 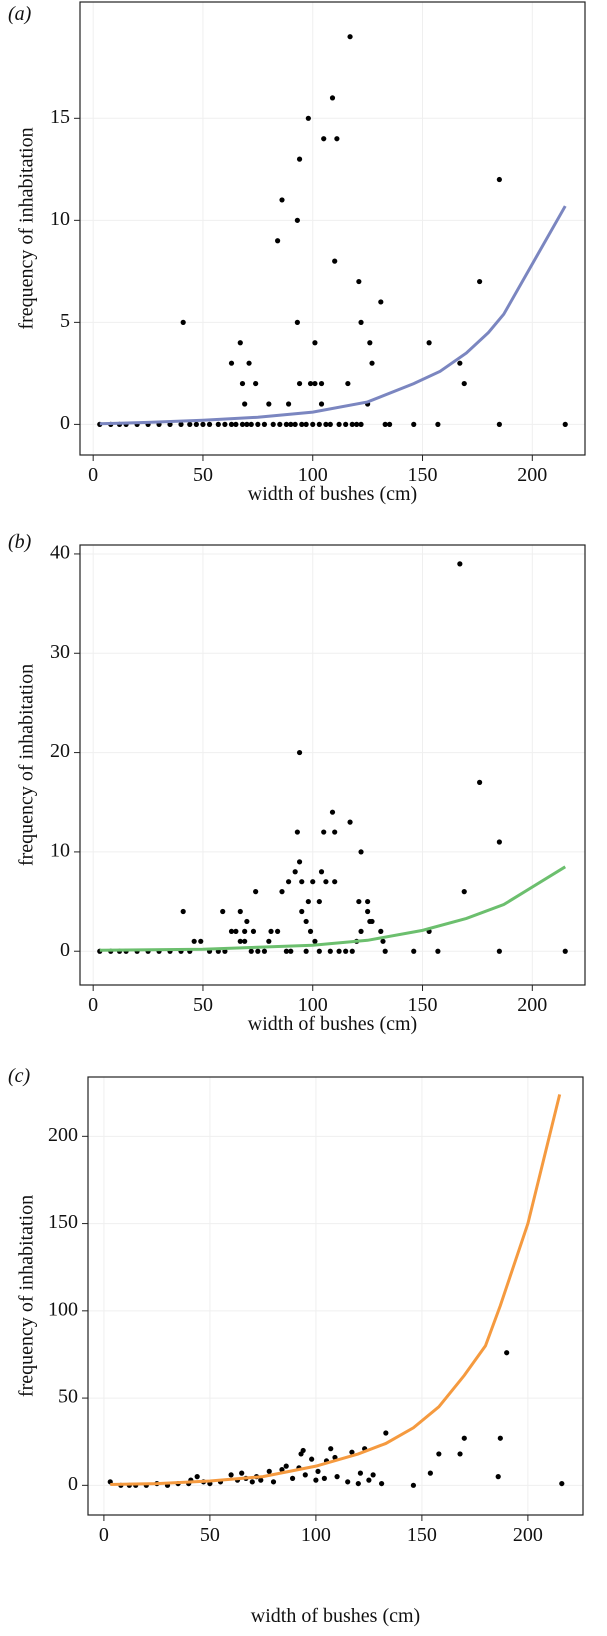 What do you see at coordinates (60, 553) in the screenshot?
I see `y-tick-label: 40` at bounding box center [60, 553].